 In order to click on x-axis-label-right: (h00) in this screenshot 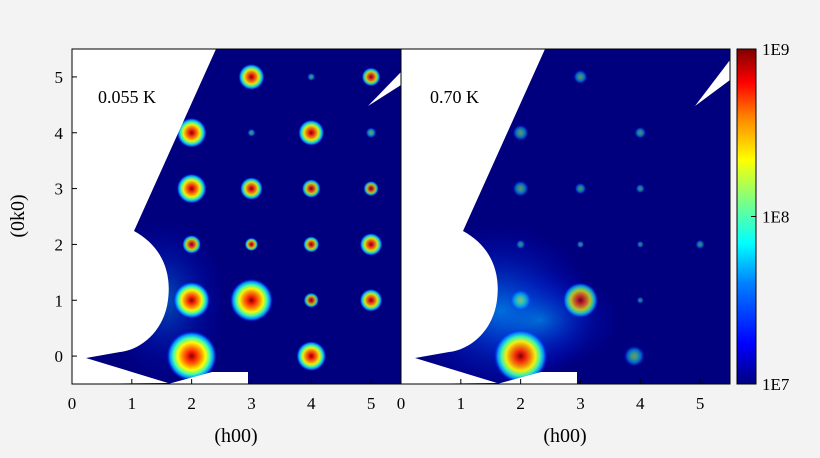, I will do `click(564, 436)`.